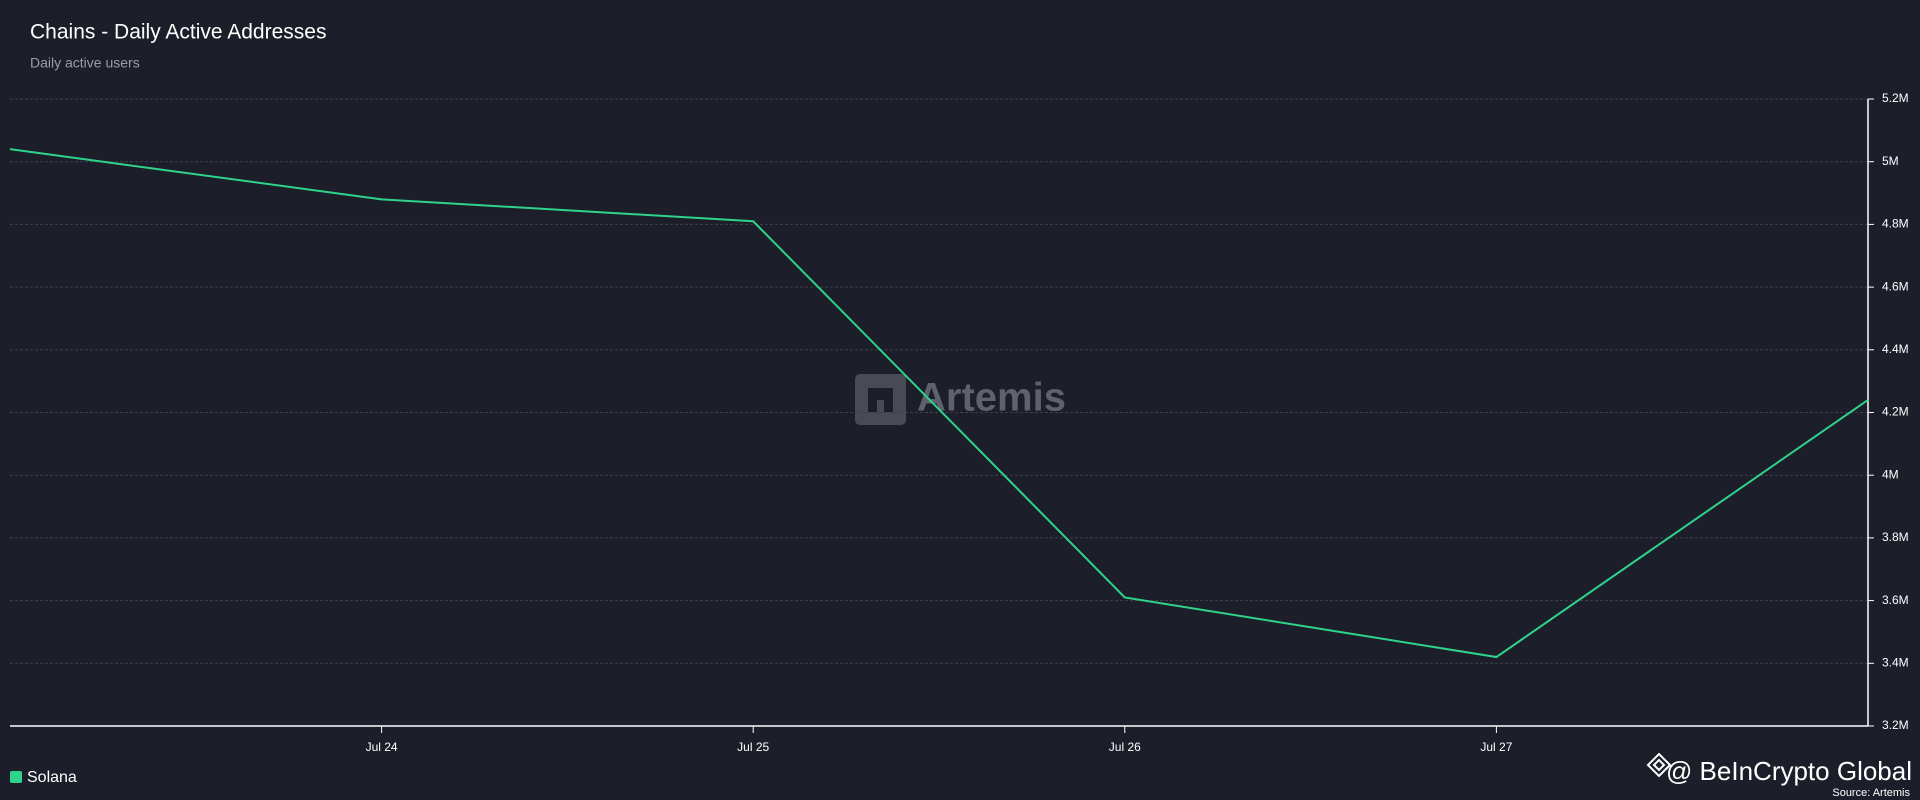 This screenshot has height=800, width=1920. I want to click on y-tick-label: 4M, so click(1890, 474).